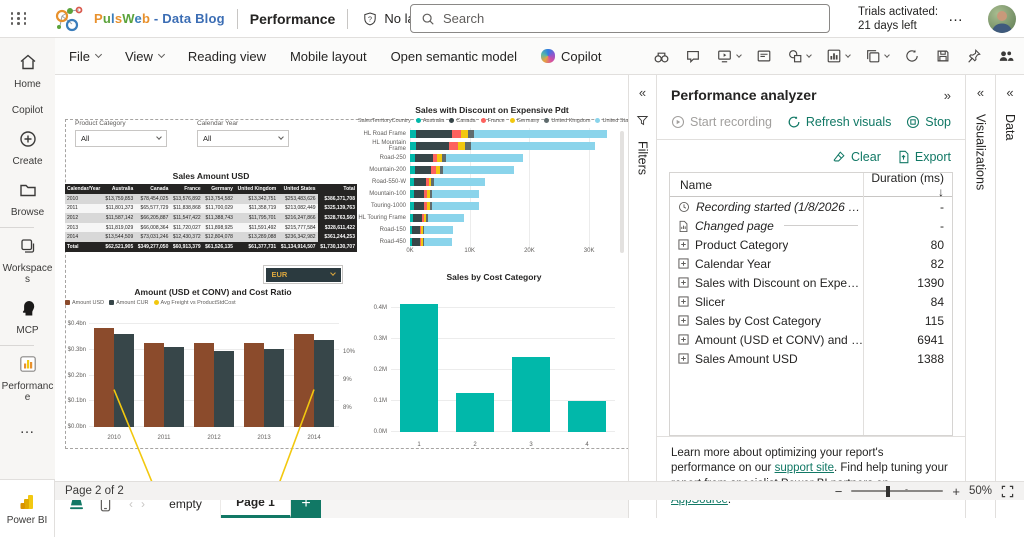  I want to click on bar-segment-france, so click(427, 182).